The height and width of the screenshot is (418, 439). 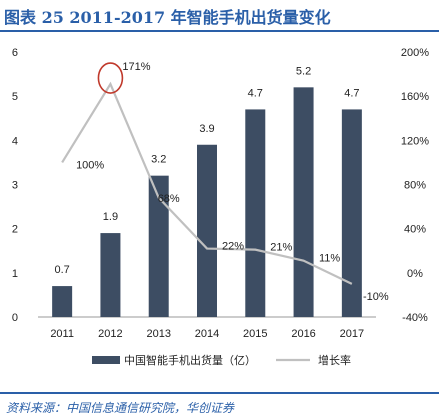 What do you see at coordinates (281, 248) in the screenshot?
I see `growth-value-label: 21%` at bounding box center [281, 248].